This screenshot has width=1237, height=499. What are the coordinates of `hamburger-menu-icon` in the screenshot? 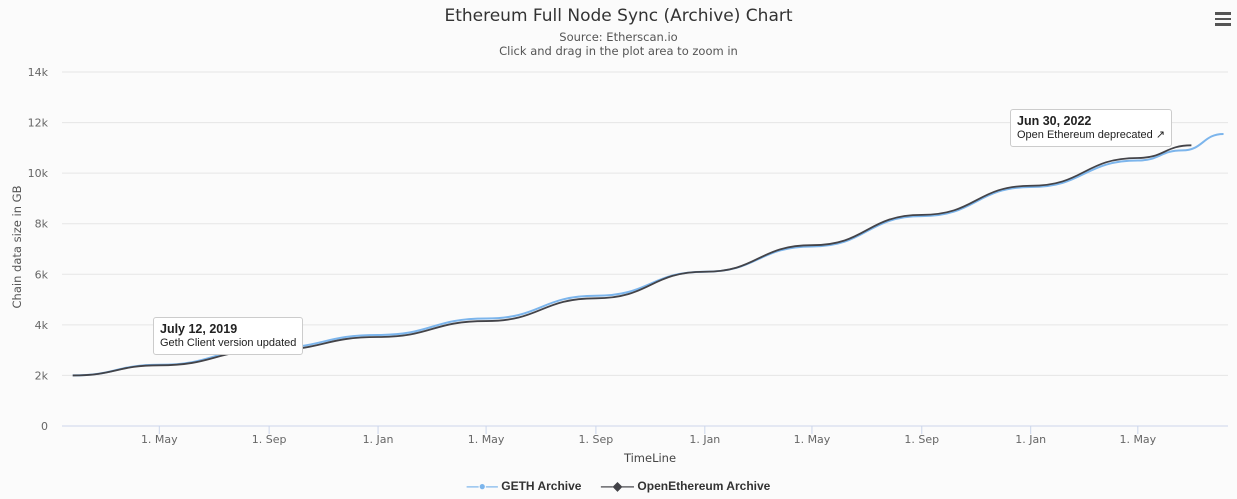 It's located at (1223, 20).